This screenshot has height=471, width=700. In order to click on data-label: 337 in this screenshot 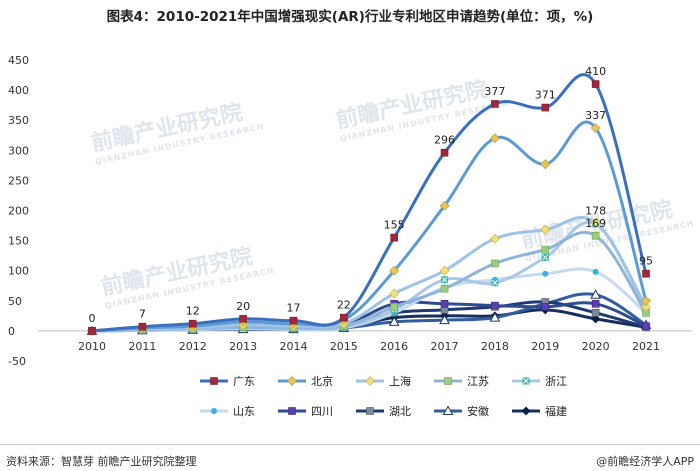, I will do `click(595, 115)`.